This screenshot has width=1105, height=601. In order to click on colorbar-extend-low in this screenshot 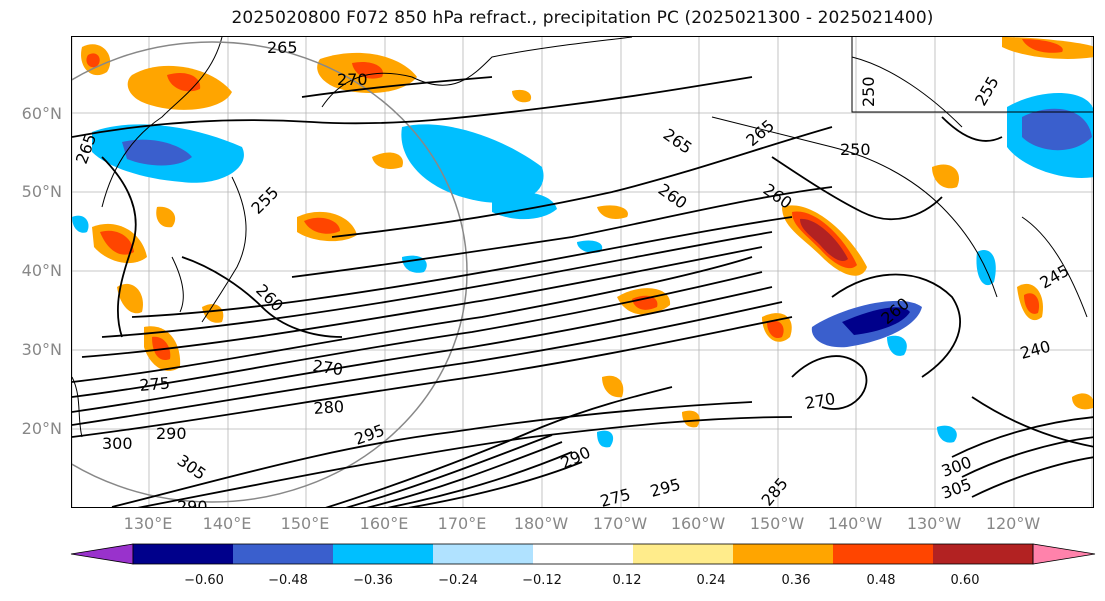, I will do `click(102, 554)`.